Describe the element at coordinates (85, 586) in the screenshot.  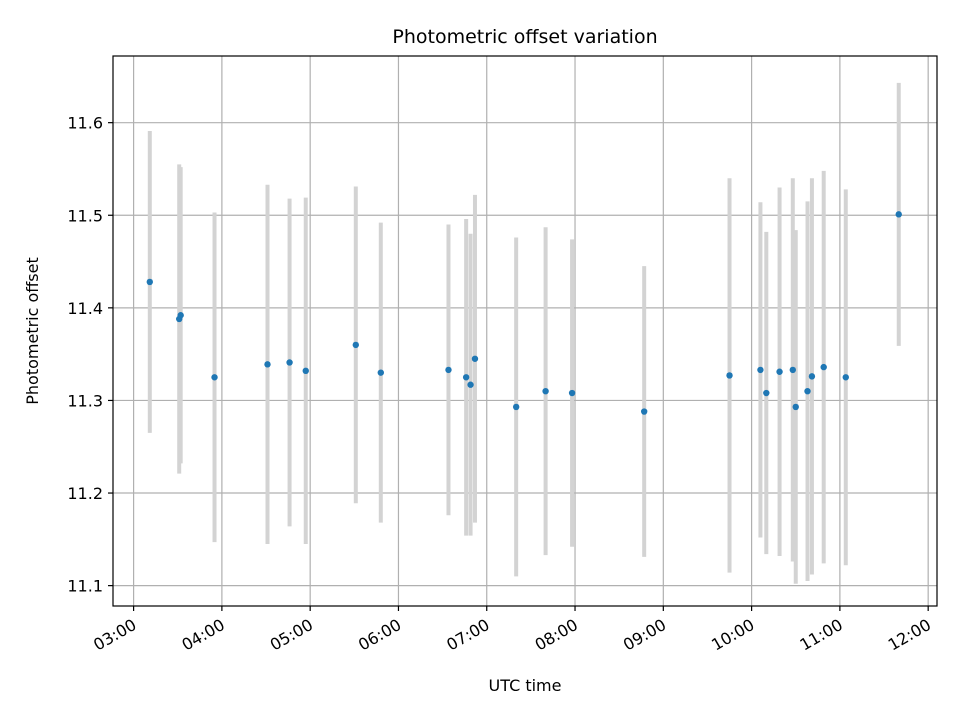
I see `y-tick-label: 11.1` at that location.